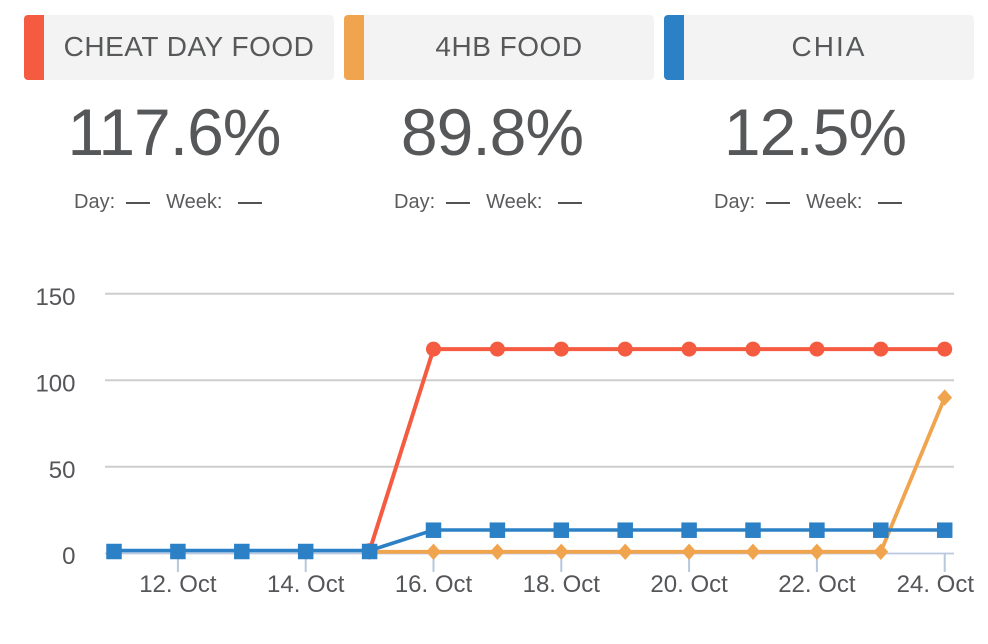 Image resolution: width=988 pixels, height=644 pixels. Describe the element at coordinates (62, 470) in the screenshot. I see `svg-text: 50` at that location.